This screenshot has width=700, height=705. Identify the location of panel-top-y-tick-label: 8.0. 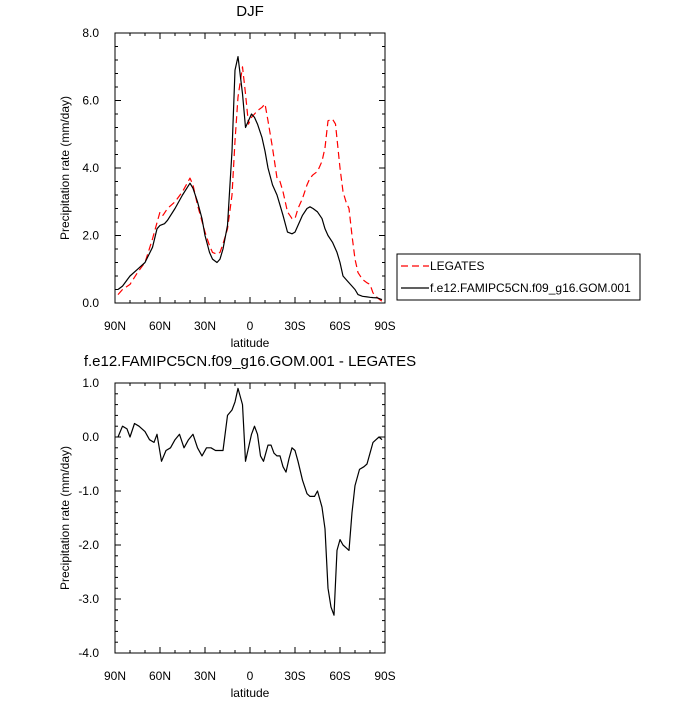
(90, 33).